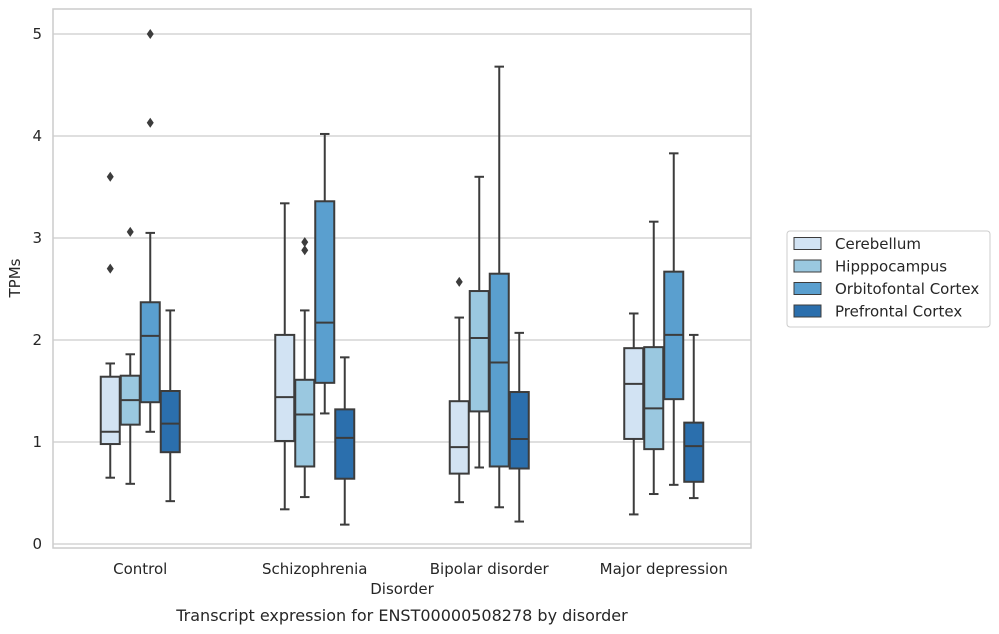 This screenshot has height=634, width=999. Describe the element at coordinates (37, 34) in the screenshot. I see `y-tick-label: 5` at that location.